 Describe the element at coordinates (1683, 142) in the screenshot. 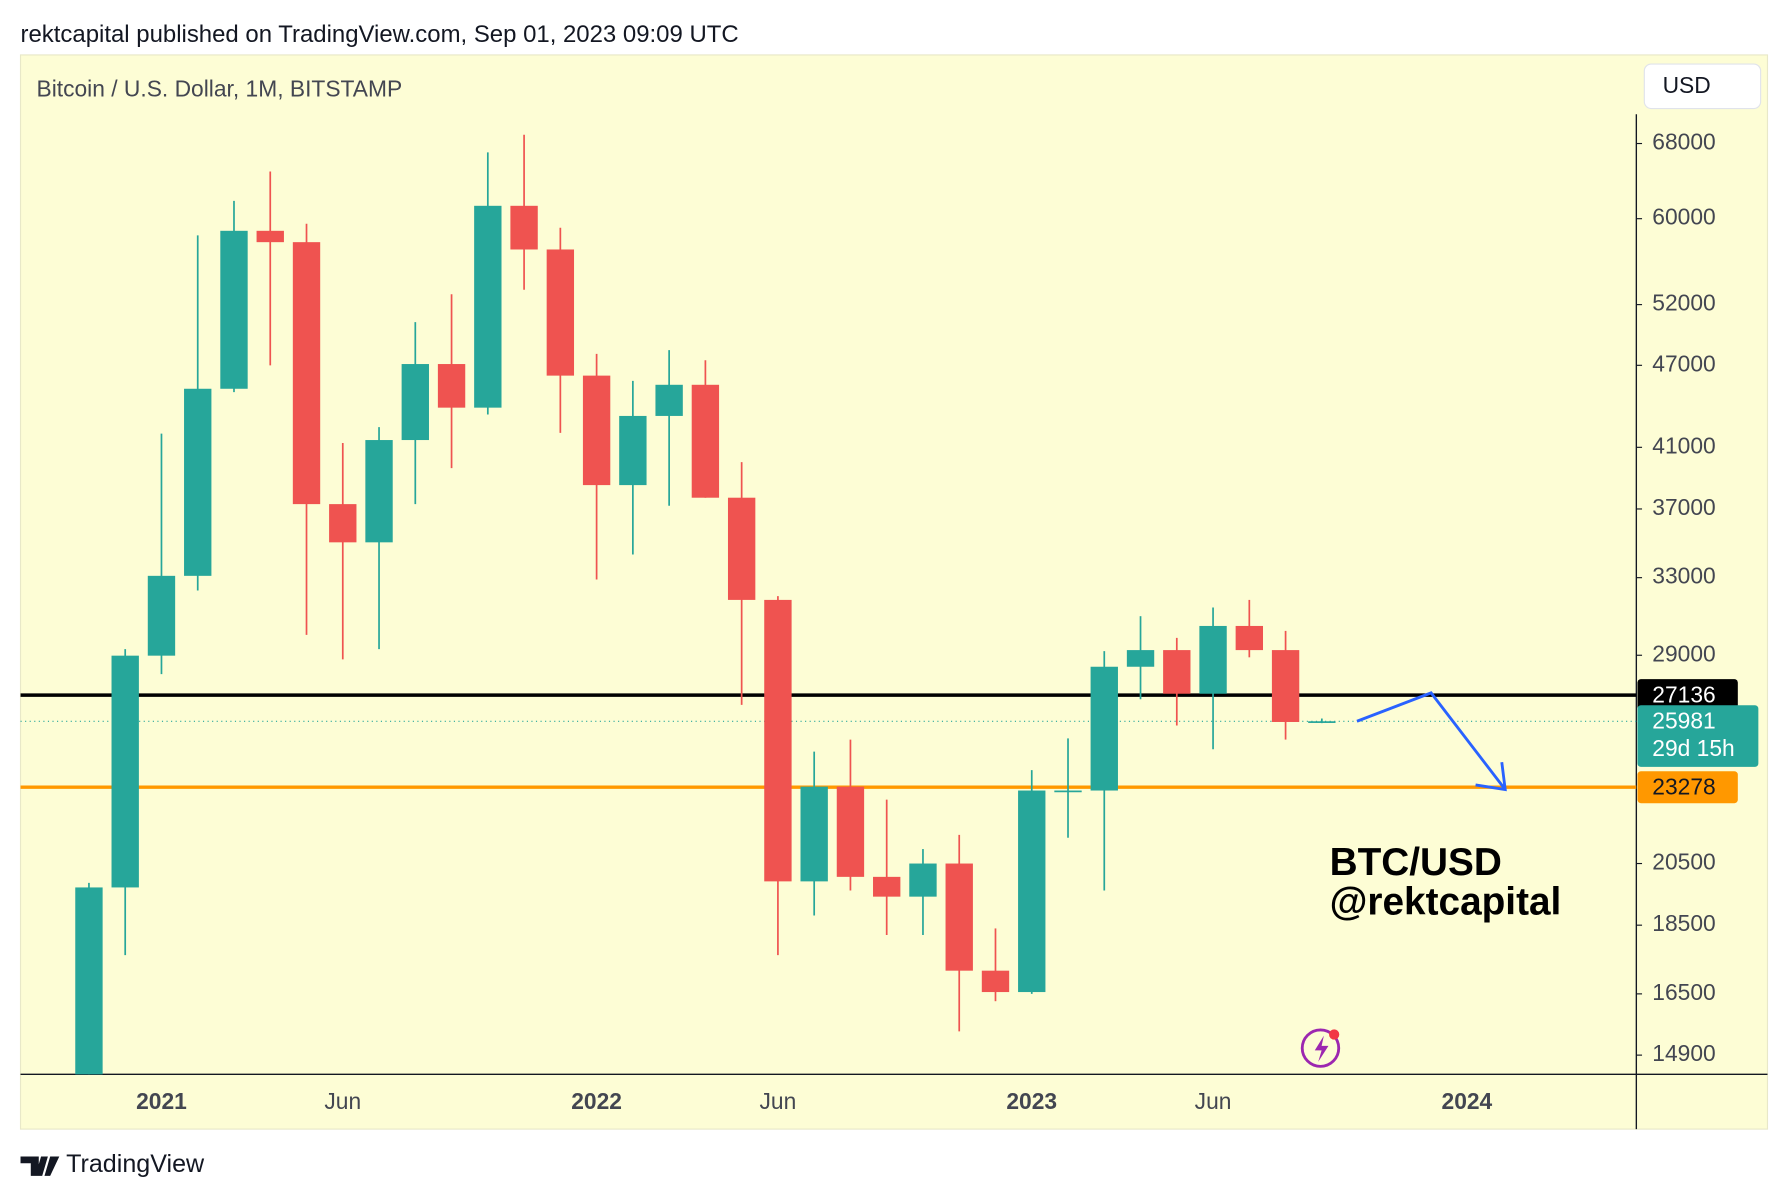

I see `y-tick-label: 68000` at that location.